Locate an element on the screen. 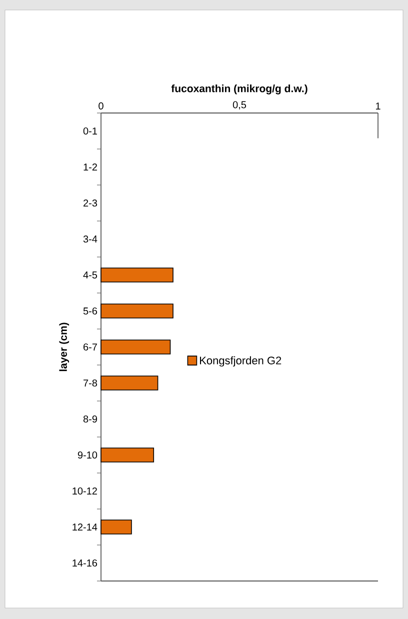 This screenshot has width=408, height=619. x-tick-label: 0,5 is located at coordinates (239, 105).